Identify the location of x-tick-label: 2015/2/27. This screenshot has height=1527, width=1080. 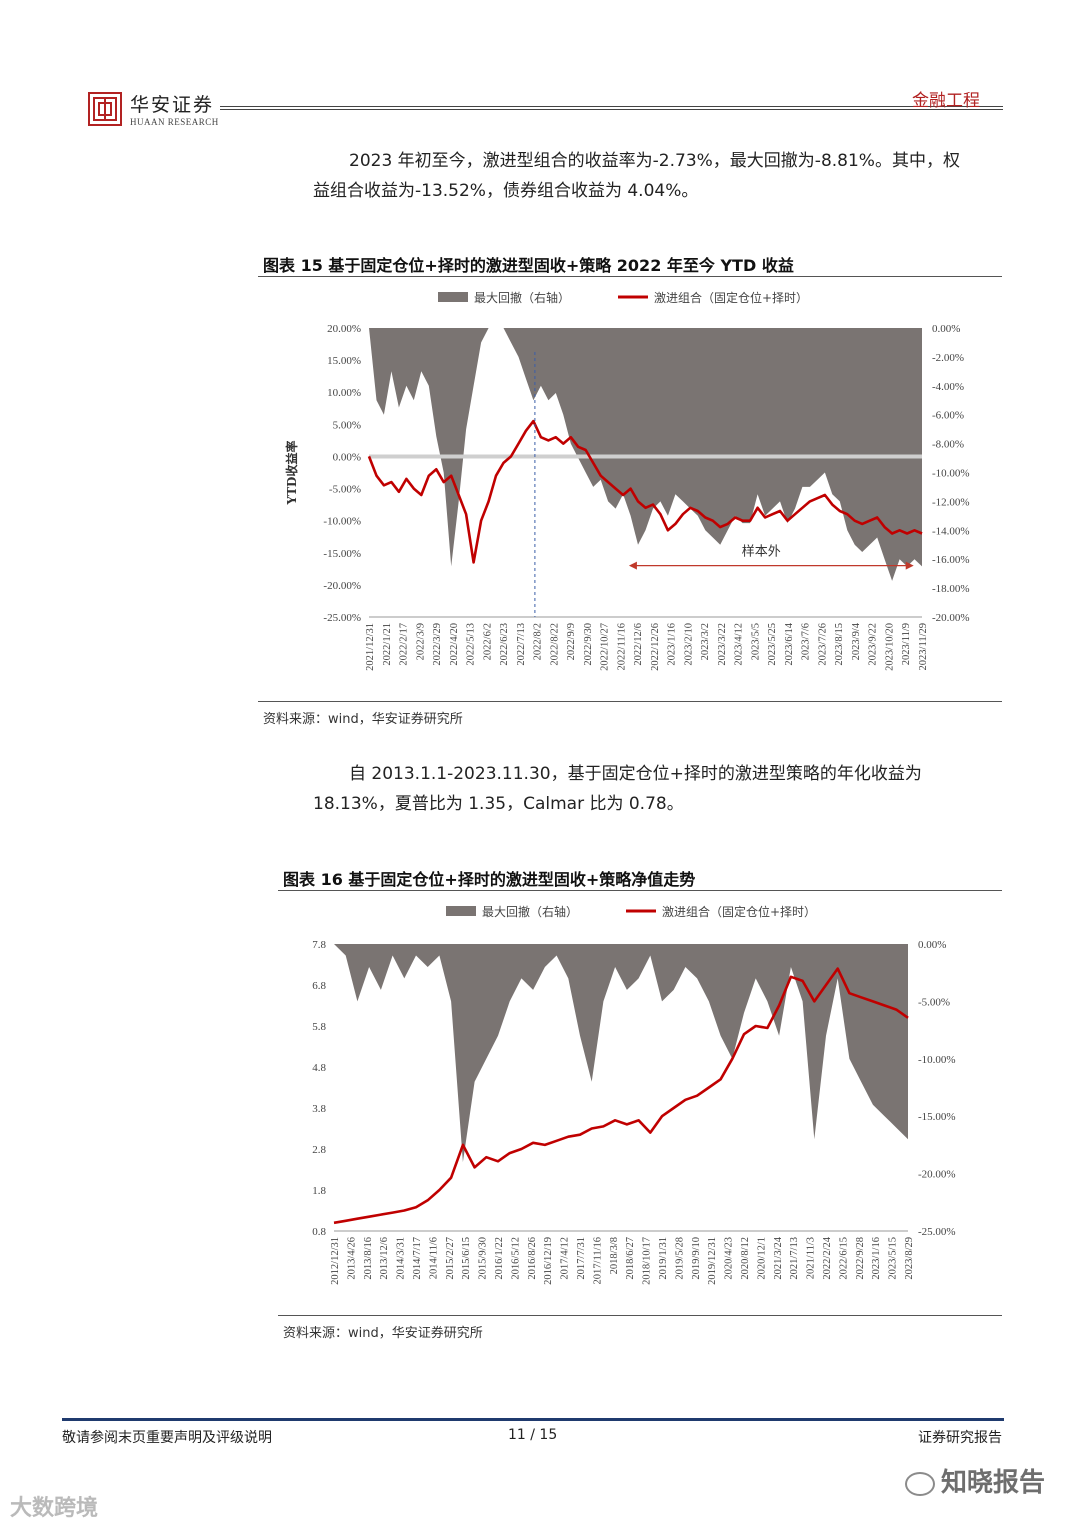
(450, 1258).